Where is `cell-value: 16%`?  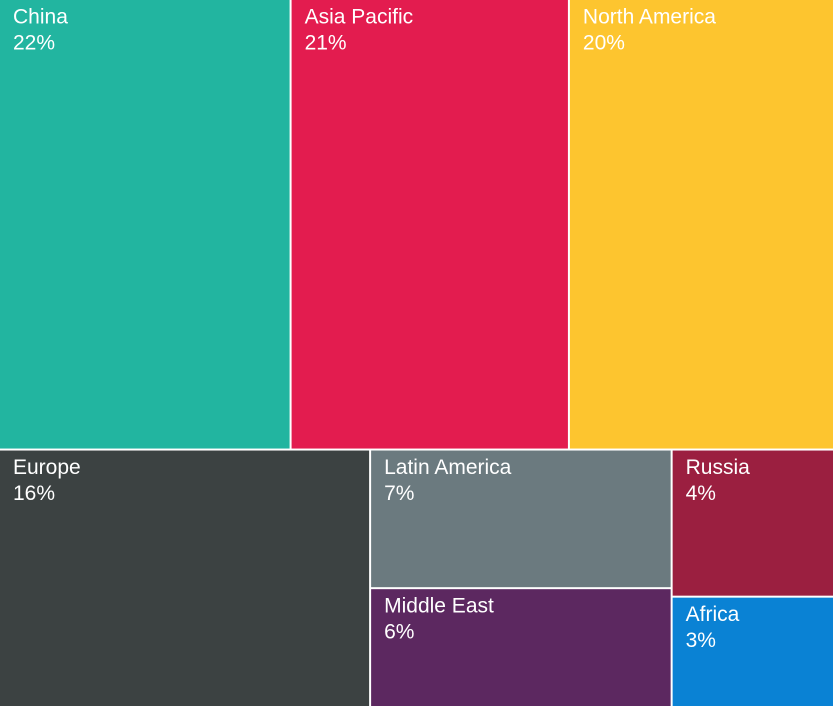 cell-value: 16% is located at coordinates (34, 493).